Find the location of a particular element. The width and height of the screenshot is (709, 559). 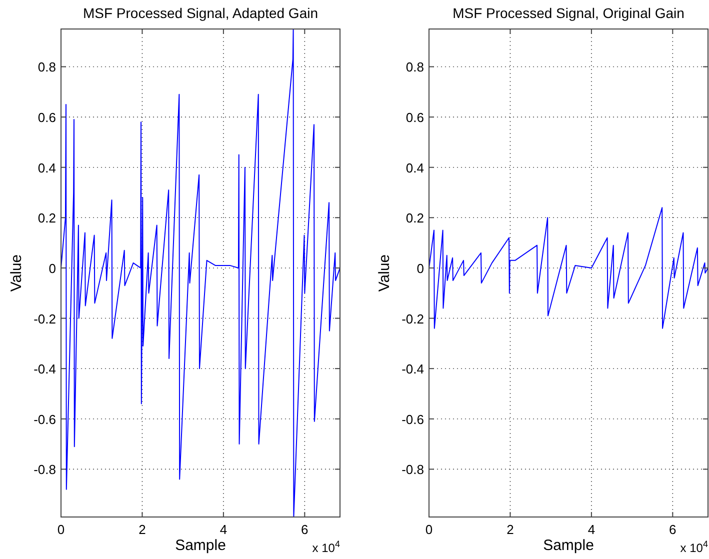

line-series is located at coordinates (568, 268).